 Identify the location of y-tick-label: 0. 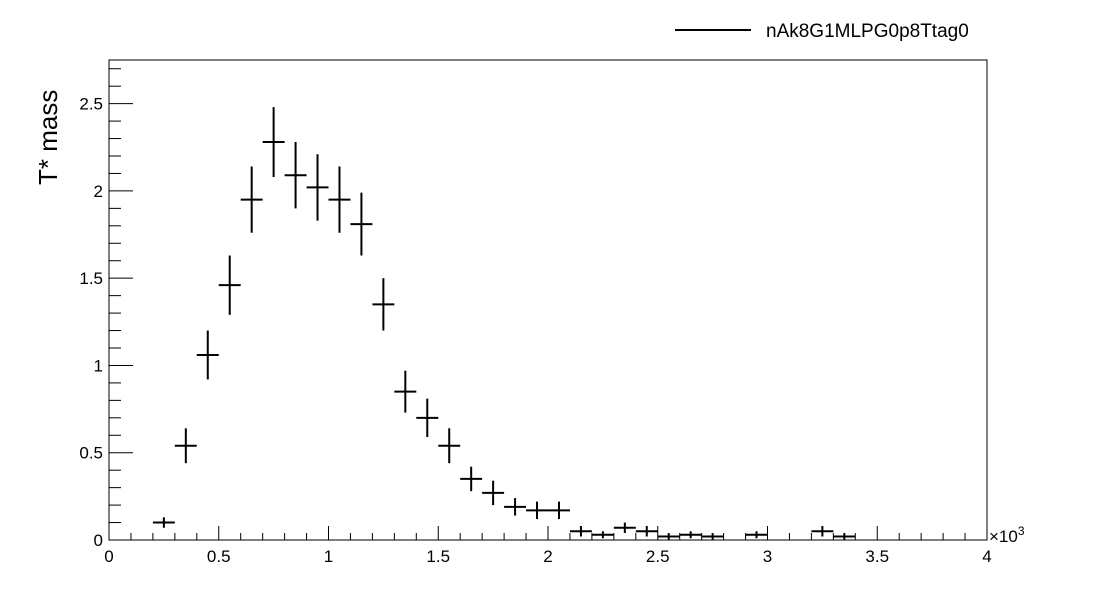
(98, 540).